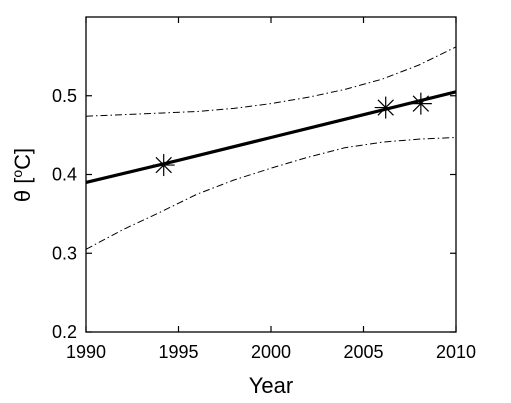  I want to click on x-tick-label: 1990, so click(86, 352).